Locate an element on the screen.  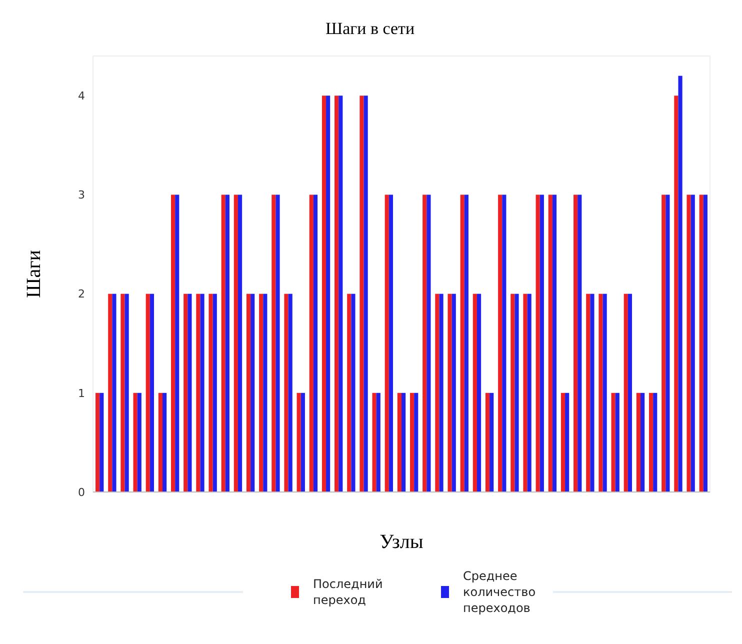
y-tick-label: 2 is located at coordinates (81, 294).